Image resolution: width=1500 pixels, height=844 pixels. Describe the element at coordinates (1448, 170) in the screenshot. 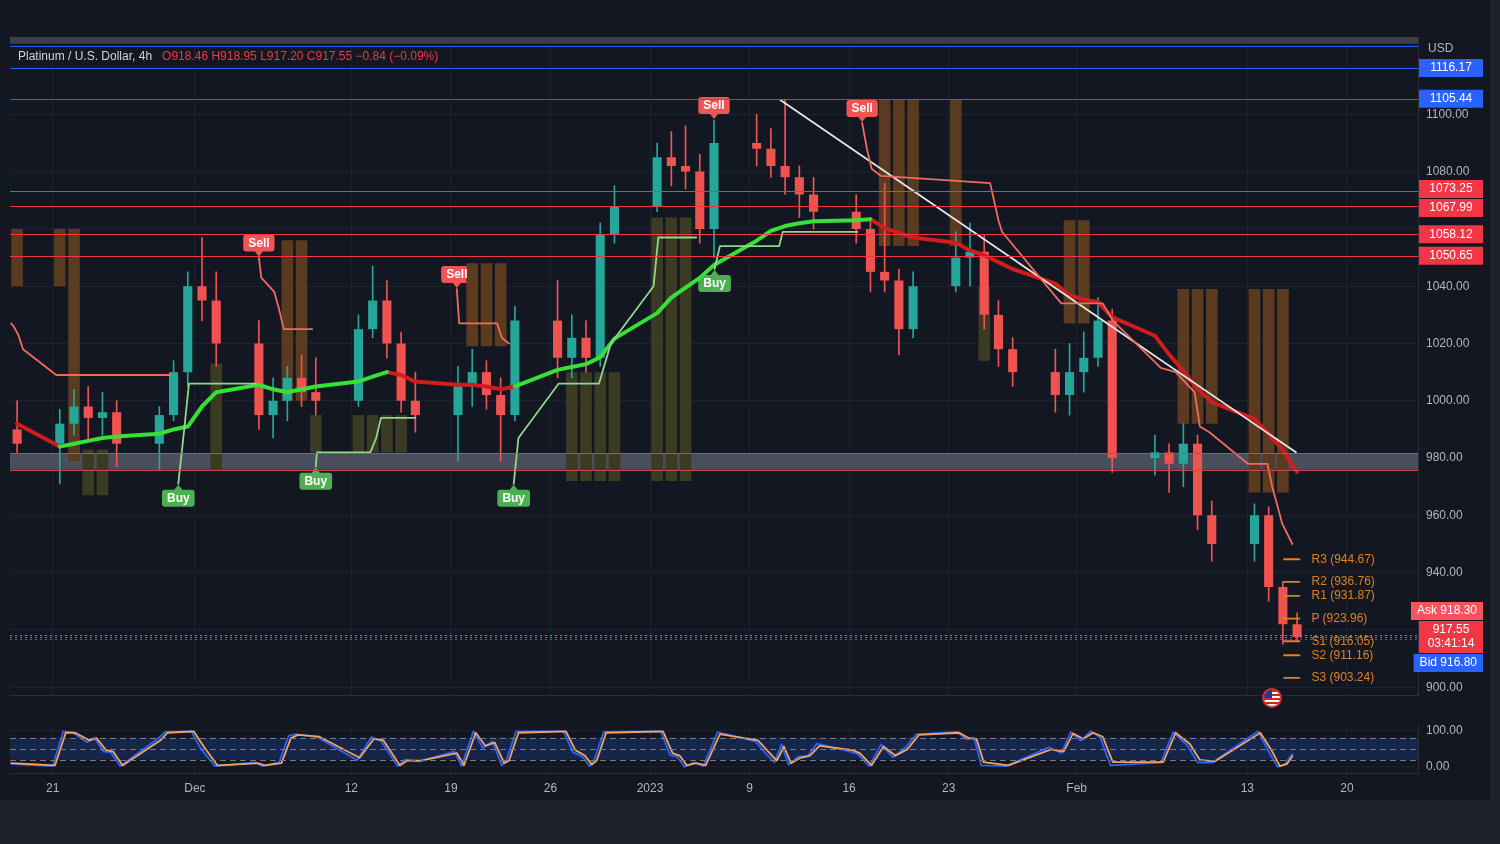

I see `y-tick-label: 1080.00` at that location.